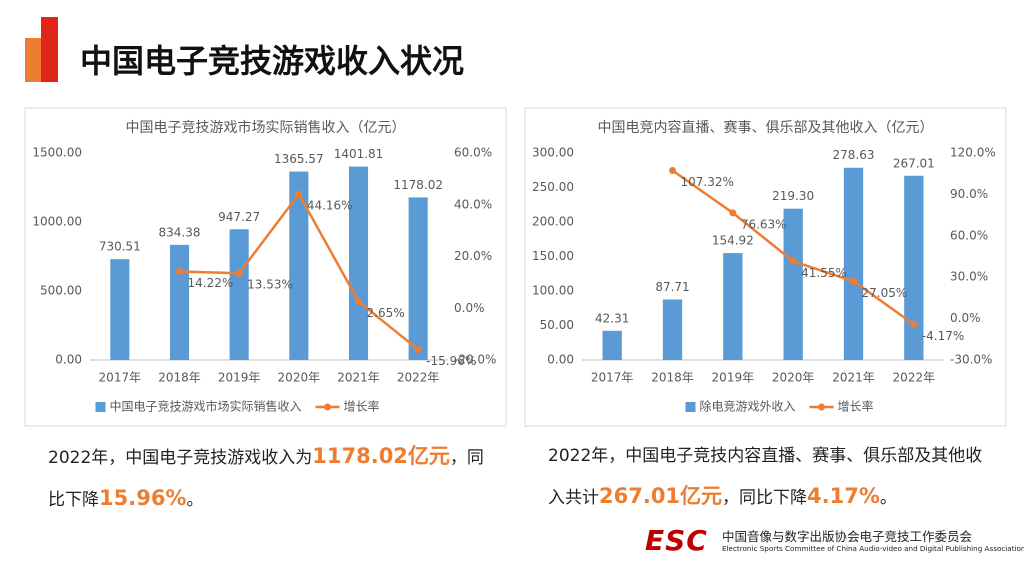 Image resolution: width=1024 pixels, height=576 pixels. I want to click on y2-tick-label: 120.0%, so click(973, 153).